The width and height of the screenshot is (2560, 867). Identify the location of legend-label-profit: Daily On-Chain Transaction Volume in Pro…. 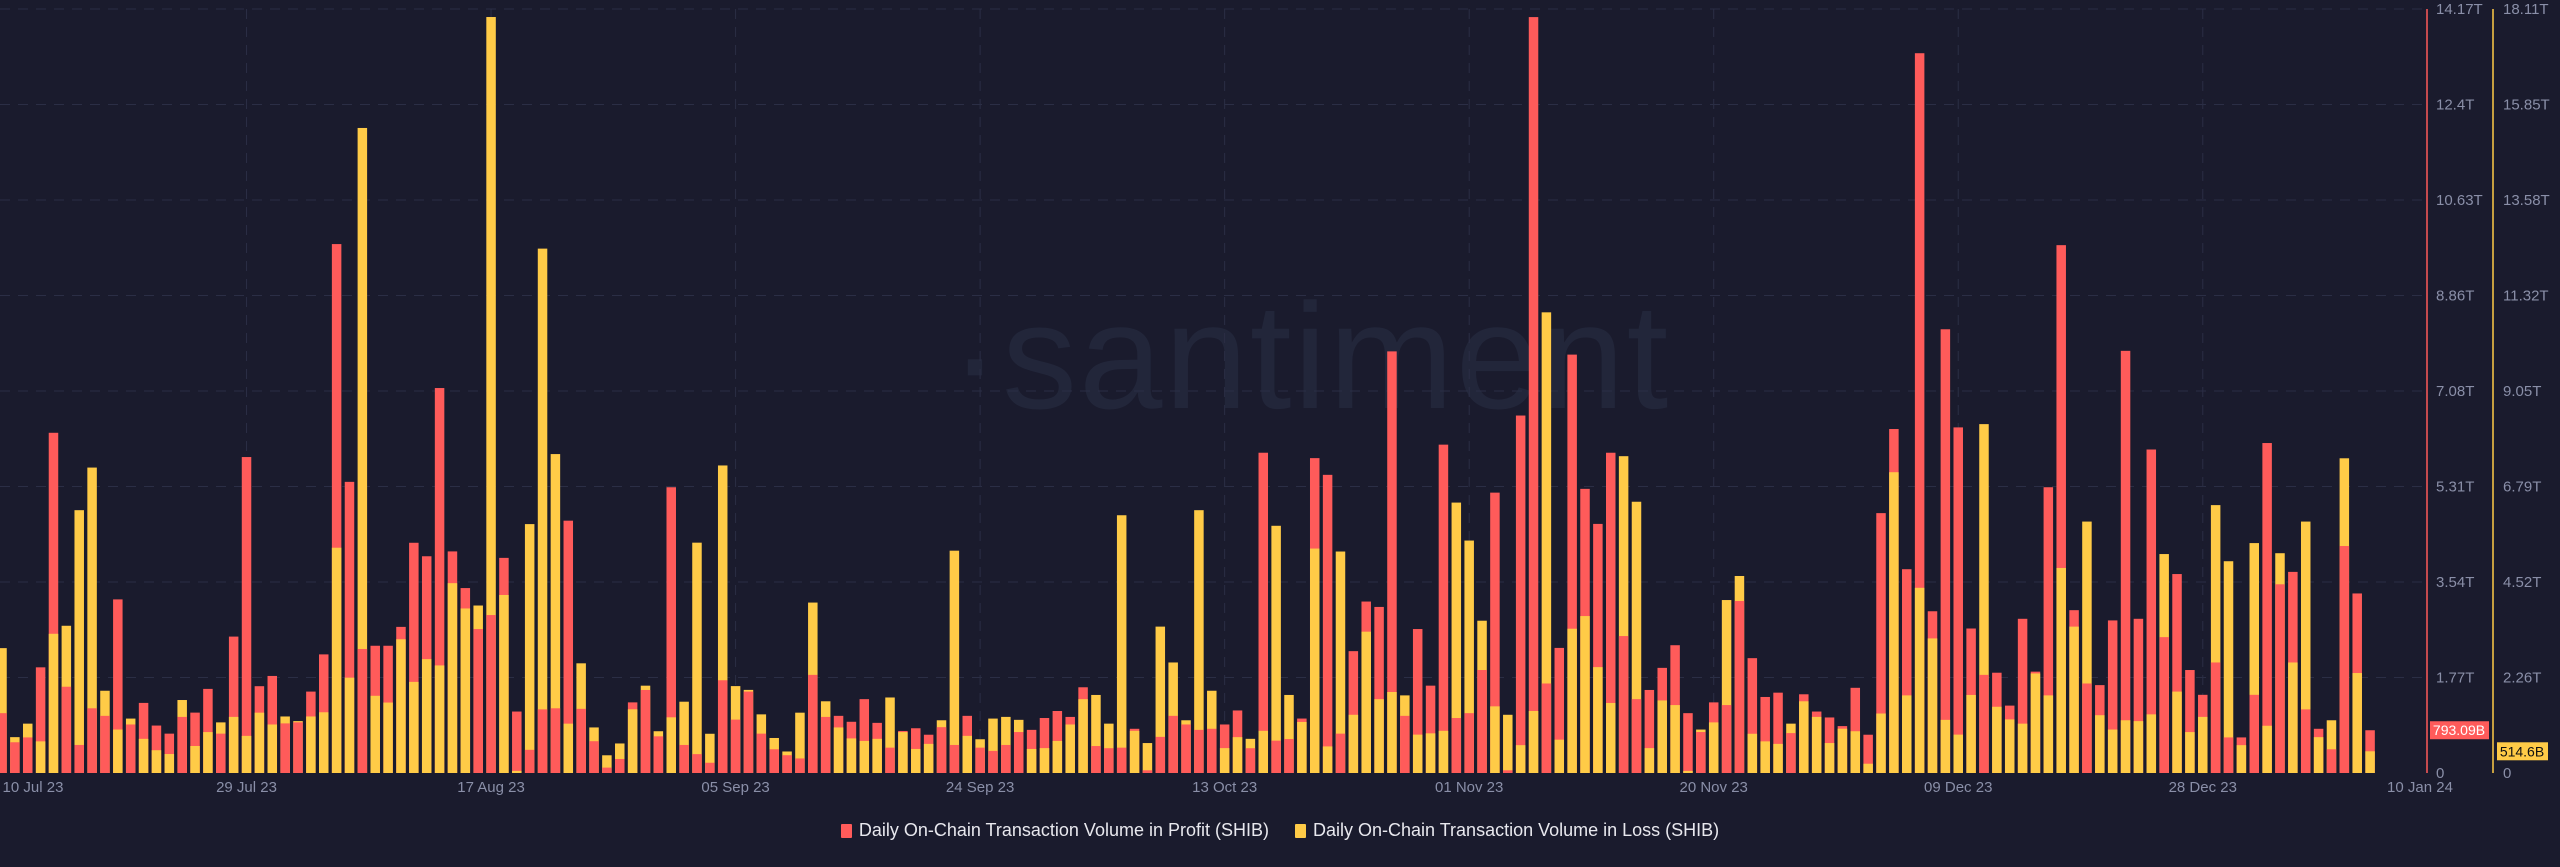
(1063, 830).